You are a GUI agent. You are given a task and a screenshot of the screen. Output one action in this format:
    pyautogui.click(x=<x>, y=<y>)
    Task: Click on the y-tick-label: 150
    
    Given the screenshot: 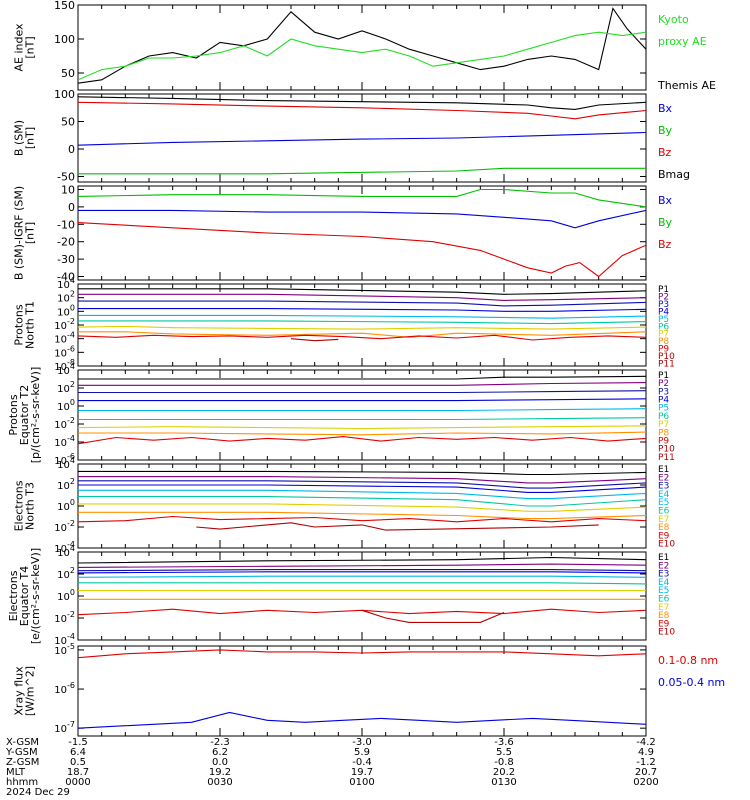 What is the action you would take?
    pyautogui.click(x=64, y=6)
    